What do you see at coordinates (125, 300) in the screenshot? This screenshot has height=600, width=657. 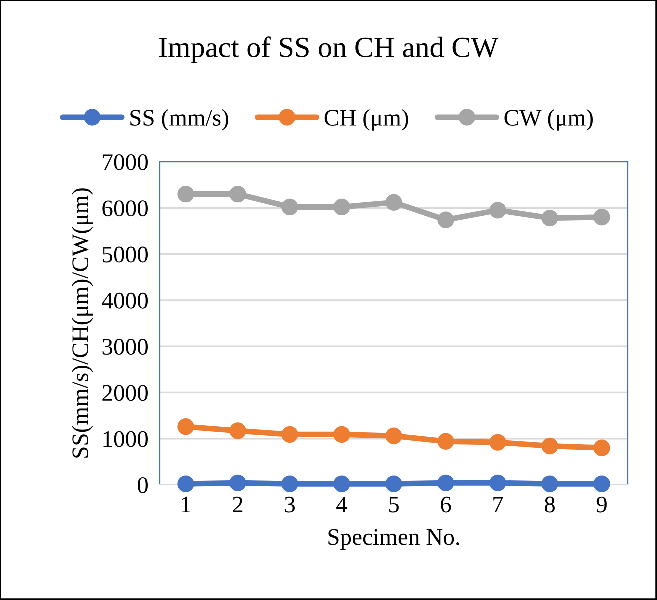 I see `y-tick-label: 4000` at bounding box center [125, 300].